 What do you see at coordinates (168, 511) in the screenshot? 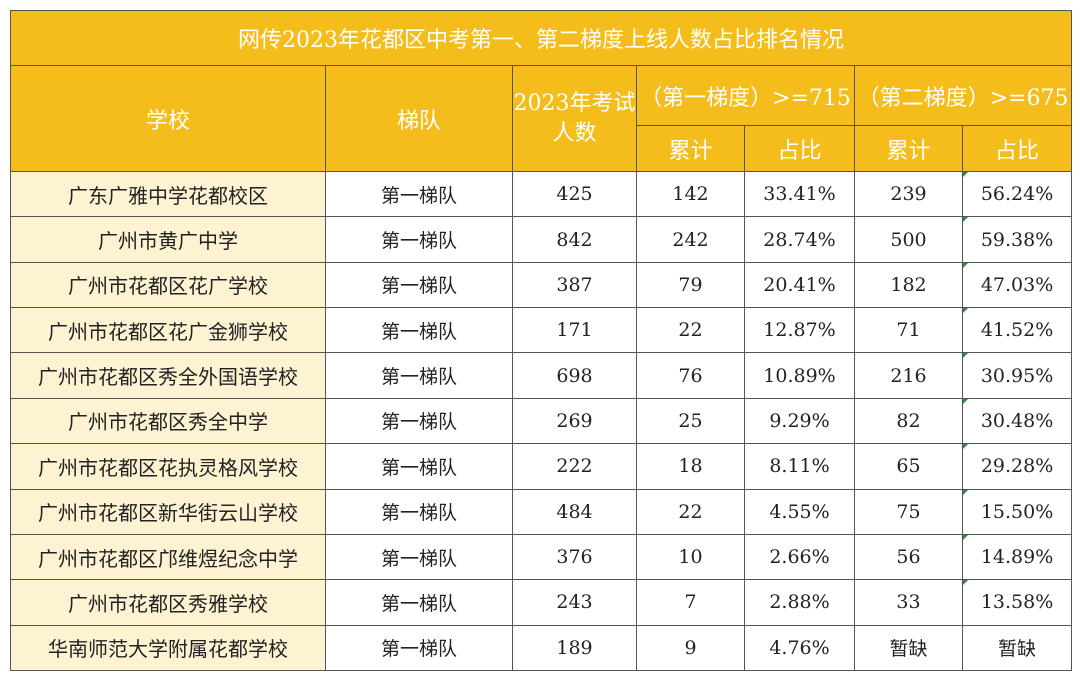
I see `cell-school: 广州市花都区新华街云山学校` at bounding box center [168, 511].